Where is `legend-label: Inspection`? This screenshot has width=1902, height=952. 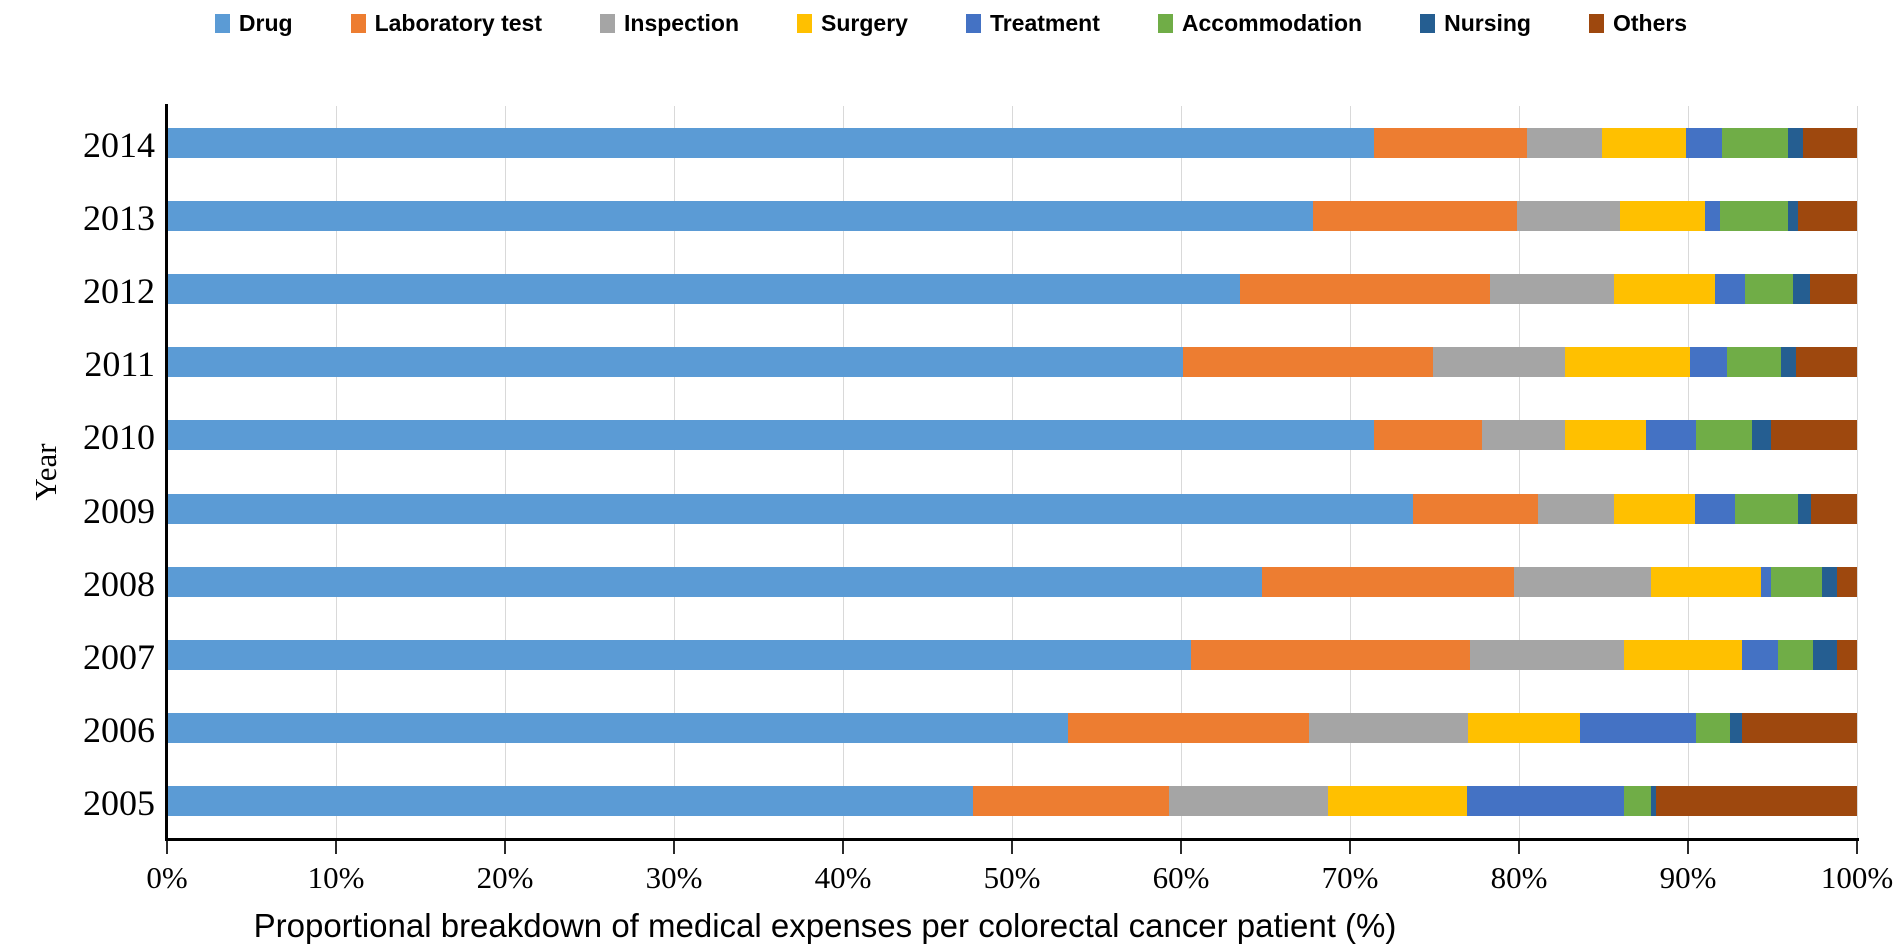 legend-label: Inspection is located at coordinates (682, 22).